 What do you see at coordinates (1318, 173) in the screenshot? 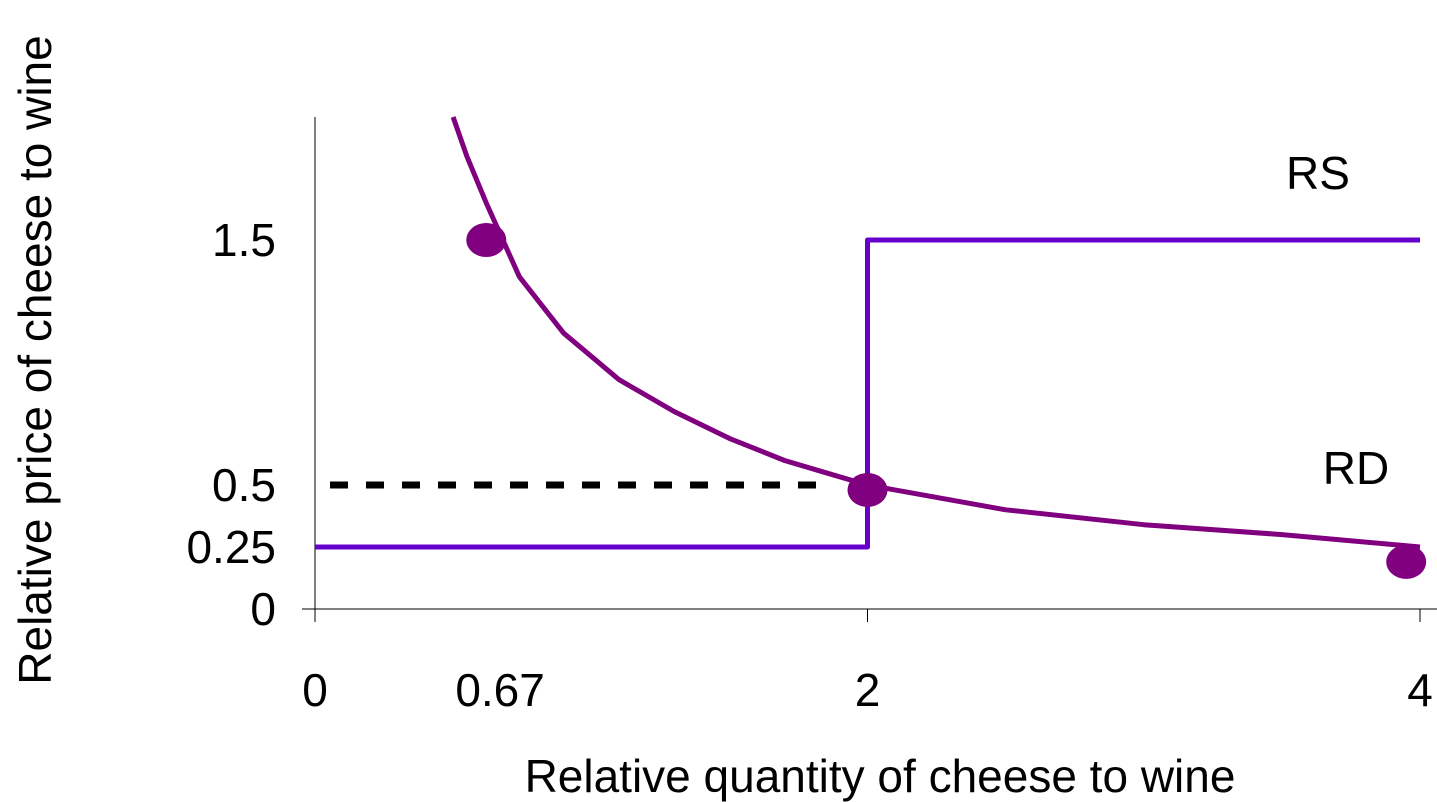
I see `series-label-rs: RS` at bounding box center [1318, 173].